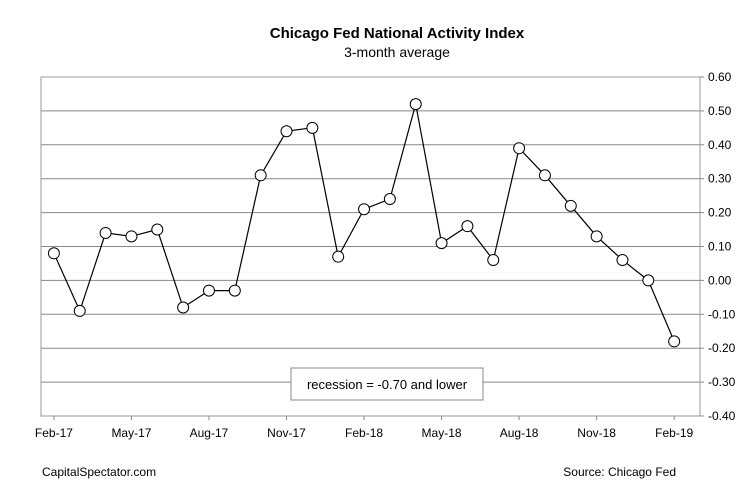  What do you see at coordinates (364, 433) in the screenshot?
I see `x-tick-label: Feb-18` at bounding box center [364, 433].